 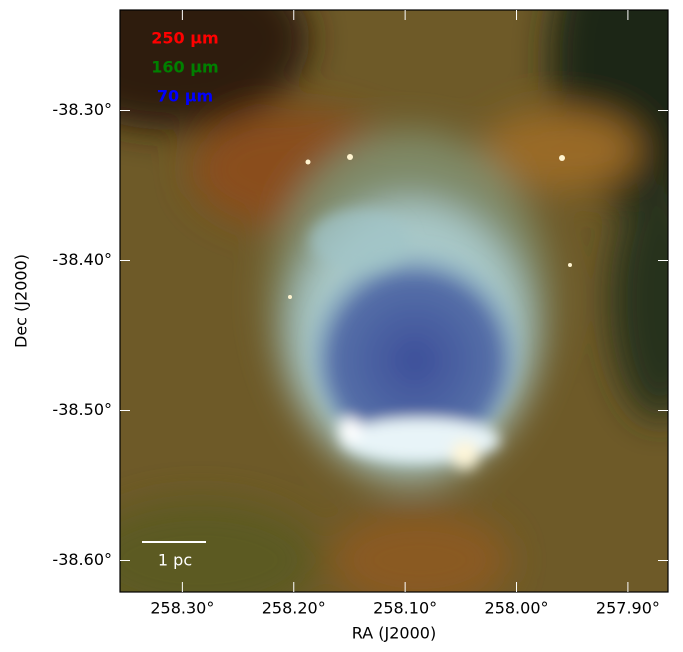 I want to click on y-tick-label: -38.30°, so click(x=82, y=109).